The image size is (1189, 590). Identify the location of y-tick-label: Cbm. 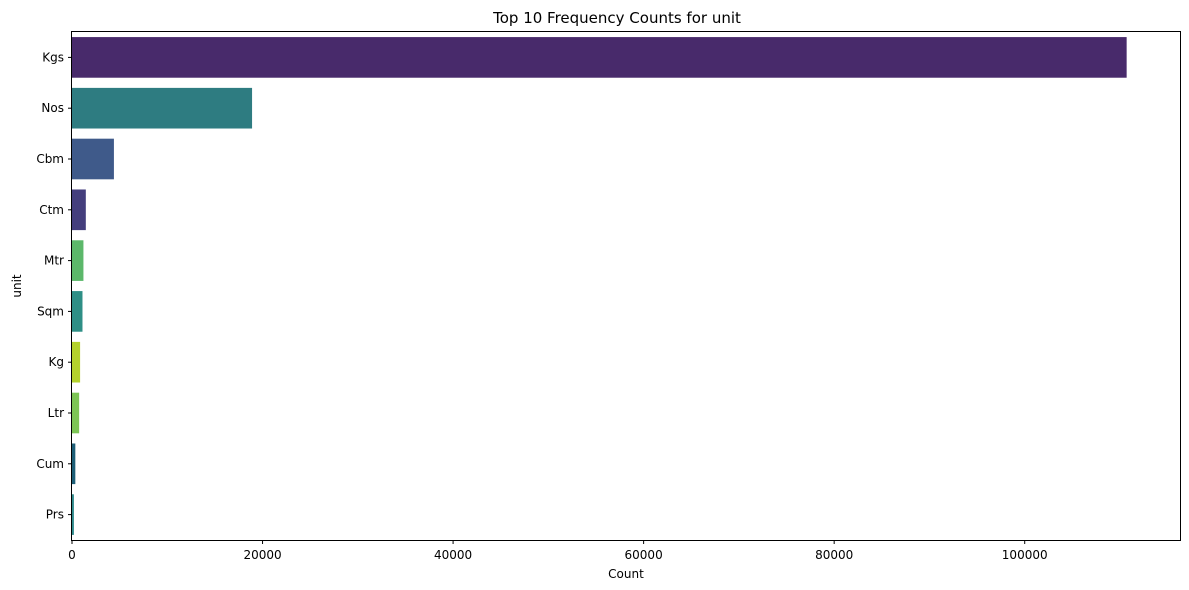
(50, 159).